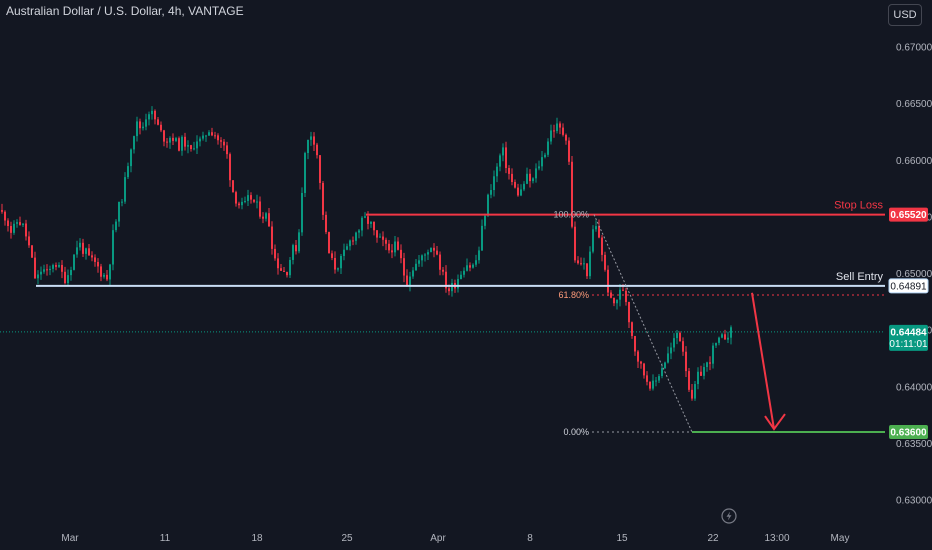  Describe the element at coordinates (908, 323) in the screenshot. I see `price-tags: 0.65520 0.64891 0.64484 01:11:01 0.63600` at that location.